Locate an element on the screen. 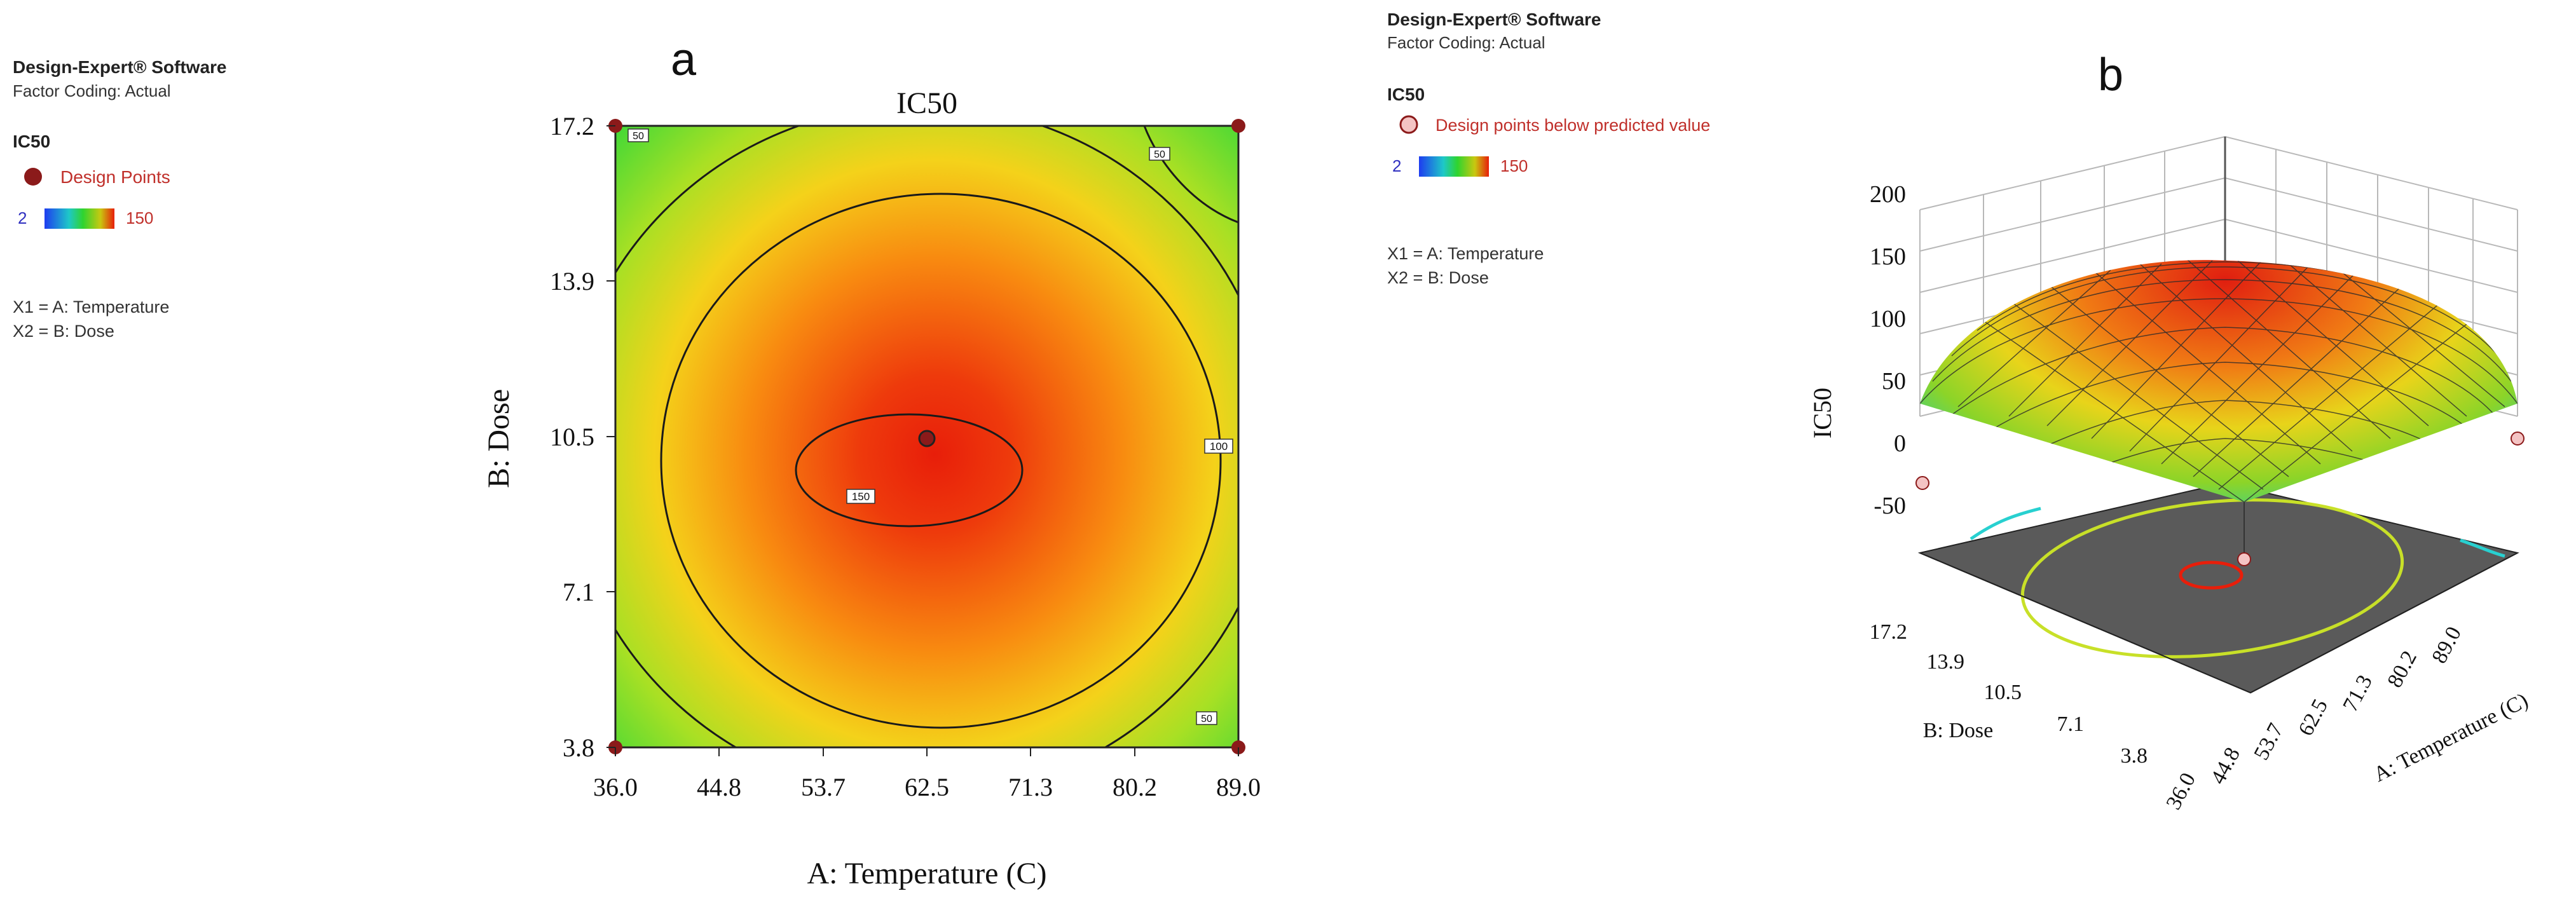 This screenshot has width=2576, height=905. x-tick-label: 36.0 is located at coordinates (615, 787).